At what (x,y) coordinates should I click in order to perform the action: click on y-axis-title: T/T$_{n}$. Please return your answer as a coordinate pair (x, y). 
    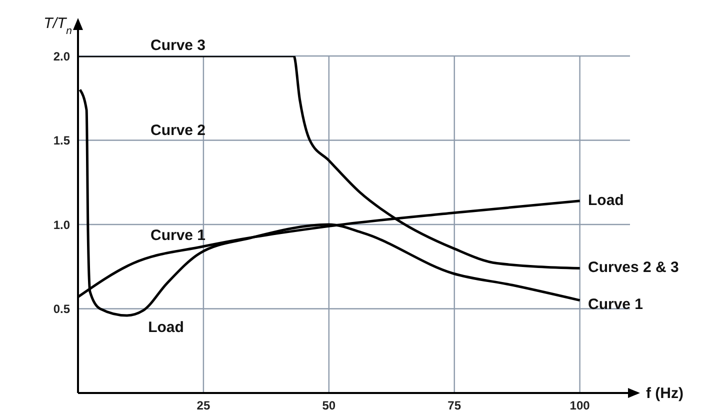
    Looking at the image, I should click on (58, 26).